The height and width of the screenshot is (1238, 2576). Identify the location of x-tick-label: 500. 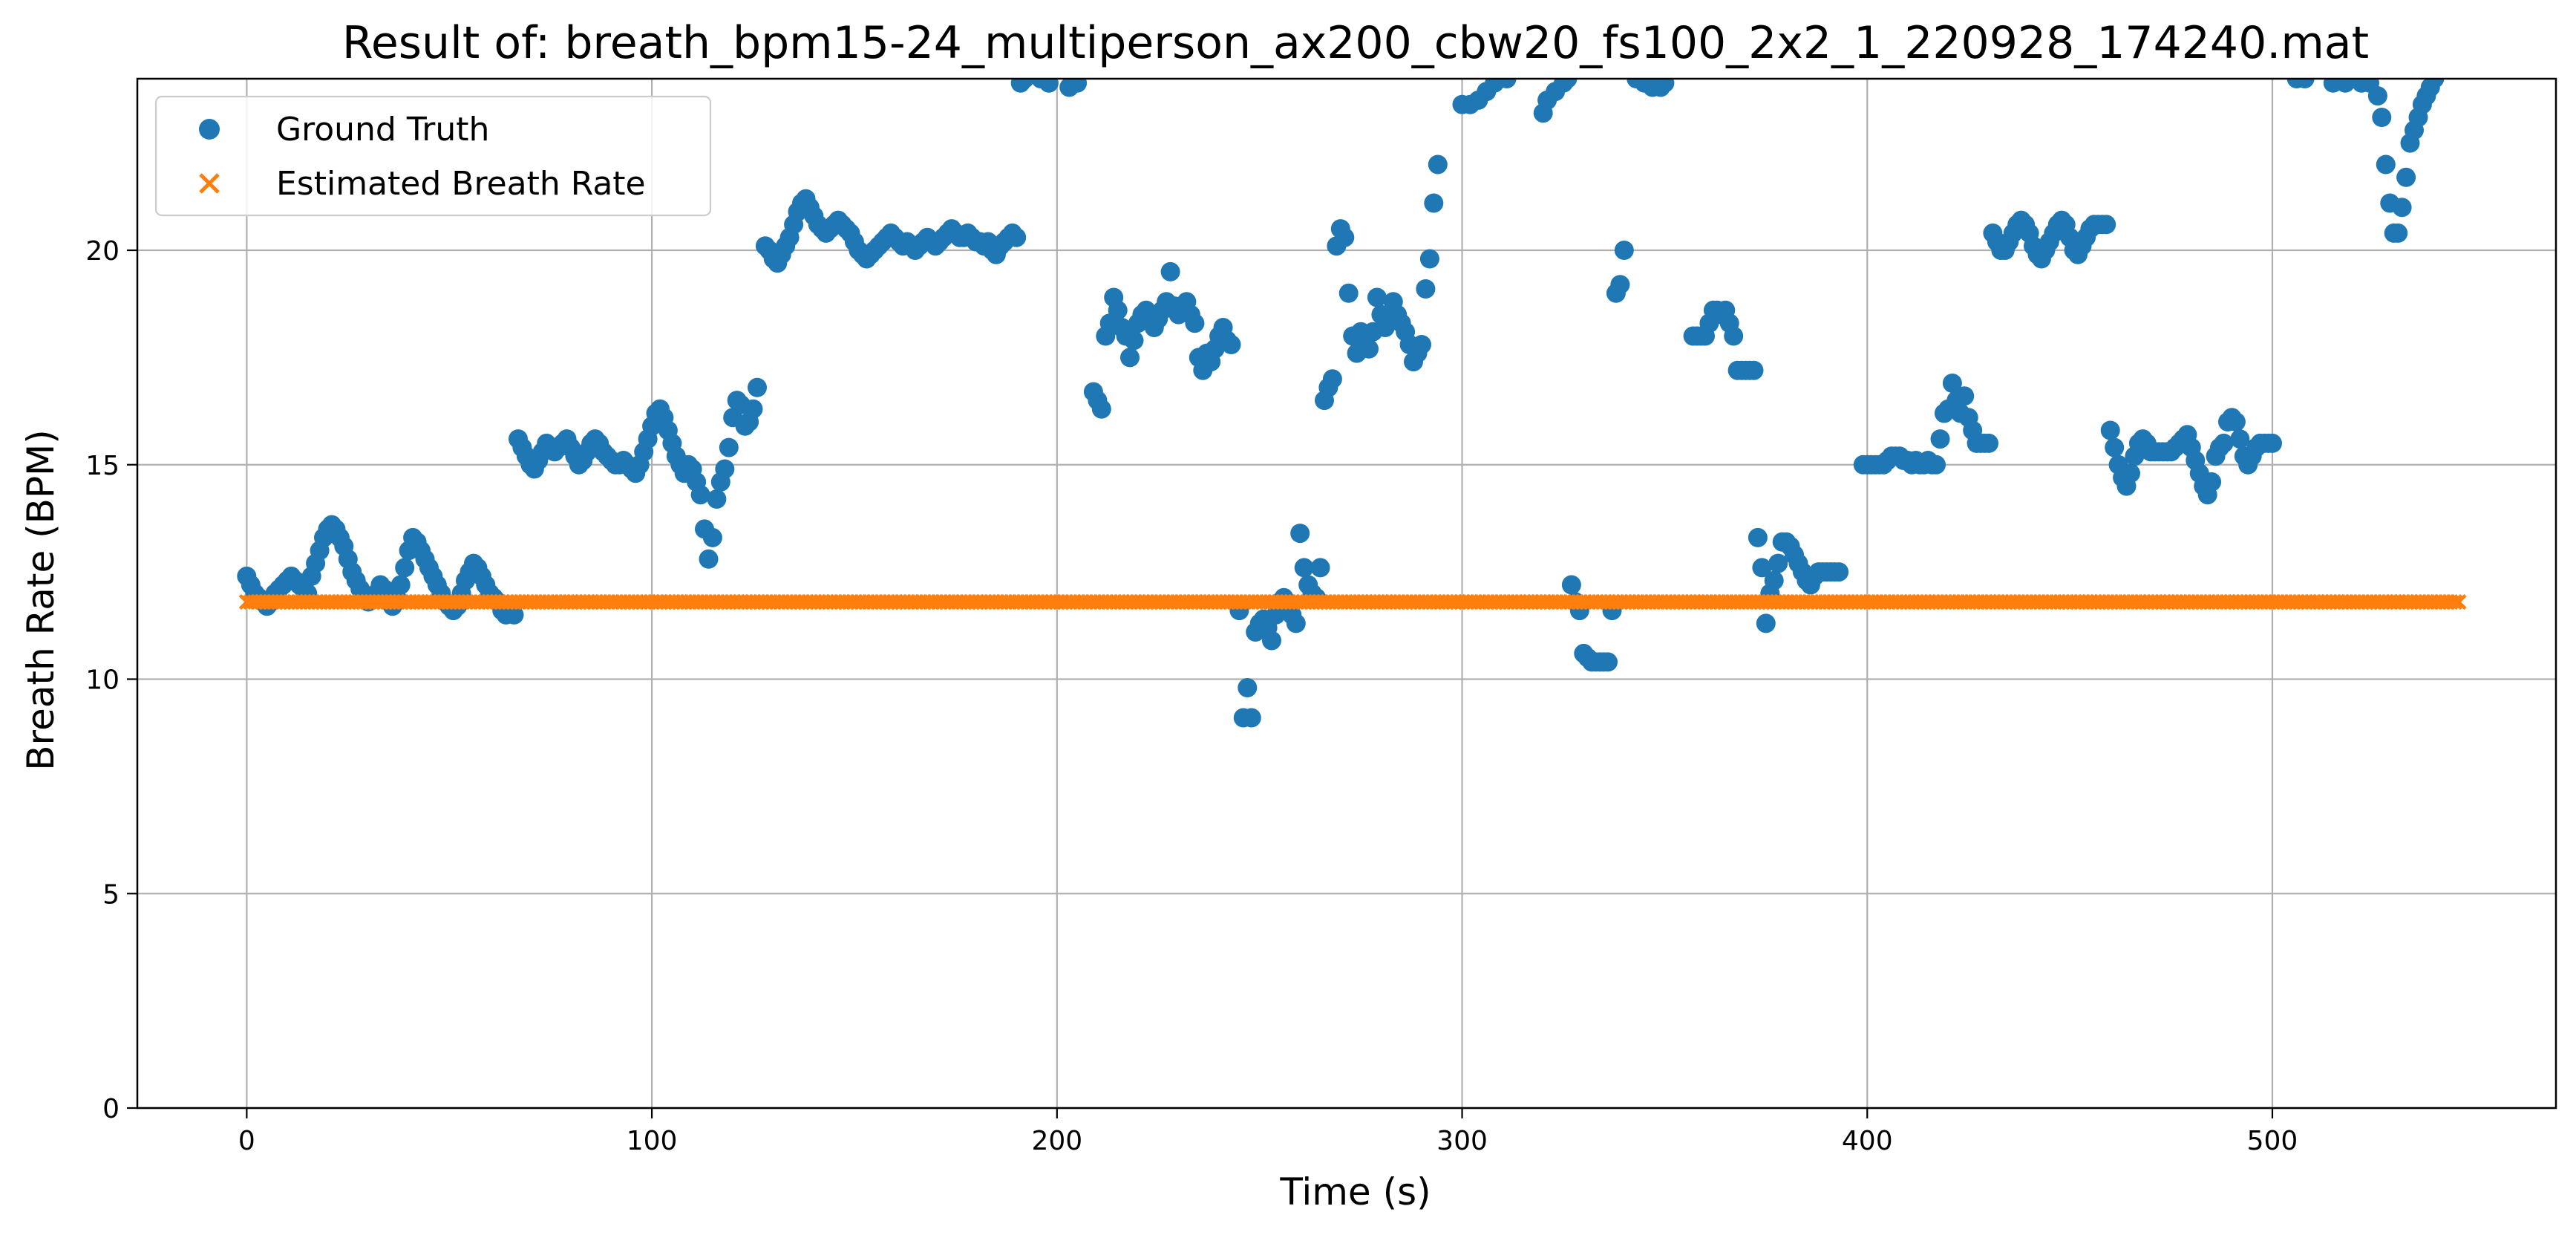
(2272, 1141).